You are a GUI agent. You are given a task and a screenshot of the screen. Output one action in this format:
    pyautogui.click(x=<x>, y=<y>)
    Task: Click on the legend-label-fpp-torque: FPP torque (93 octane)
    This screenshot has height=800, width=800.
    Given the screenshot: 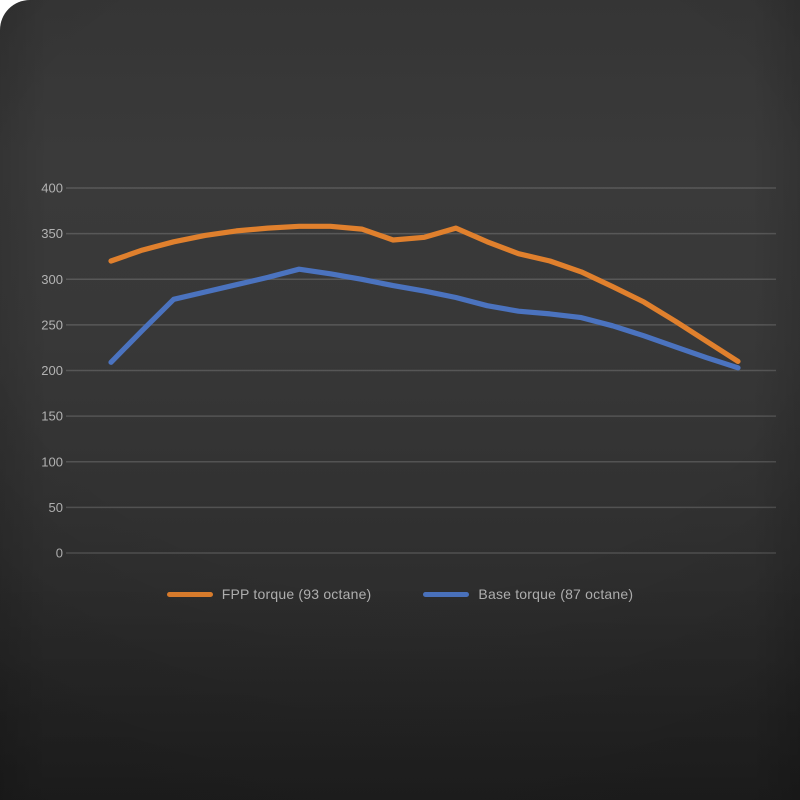 What is the action you would take?
    pyautogui.click(x=296, y=594)
    